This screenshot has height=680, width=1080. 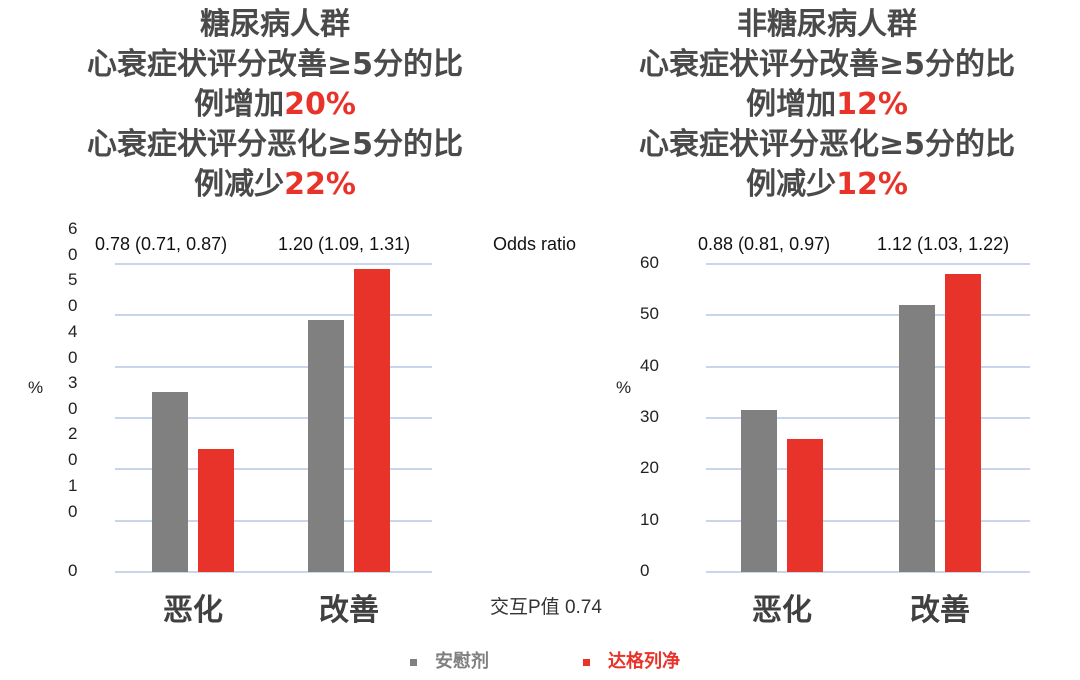 What do you see at coordinates (193, 610) in the screenshot?
I see `left-x-category-label: 恶化` at bounding box center [193, 610].